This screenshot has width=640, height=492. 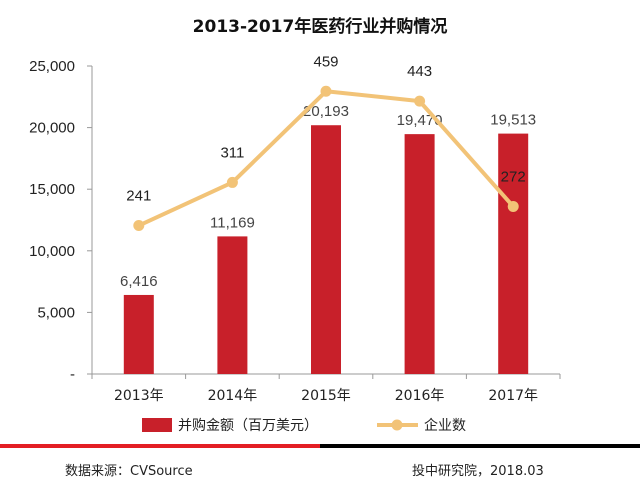 I want to click on x-tick-label: 2016年, so click(x=420, y=396).